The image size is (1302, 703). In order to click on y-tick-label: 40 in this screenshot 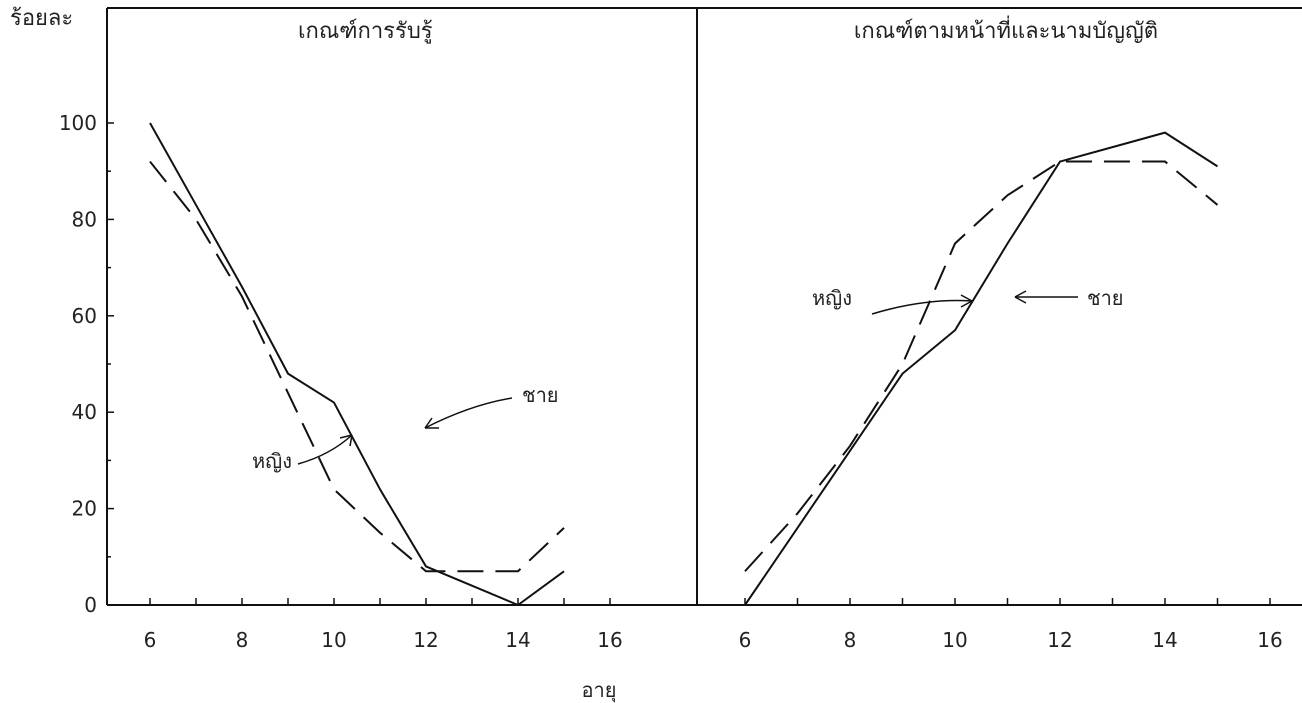, I will do `click(84, 412)`.